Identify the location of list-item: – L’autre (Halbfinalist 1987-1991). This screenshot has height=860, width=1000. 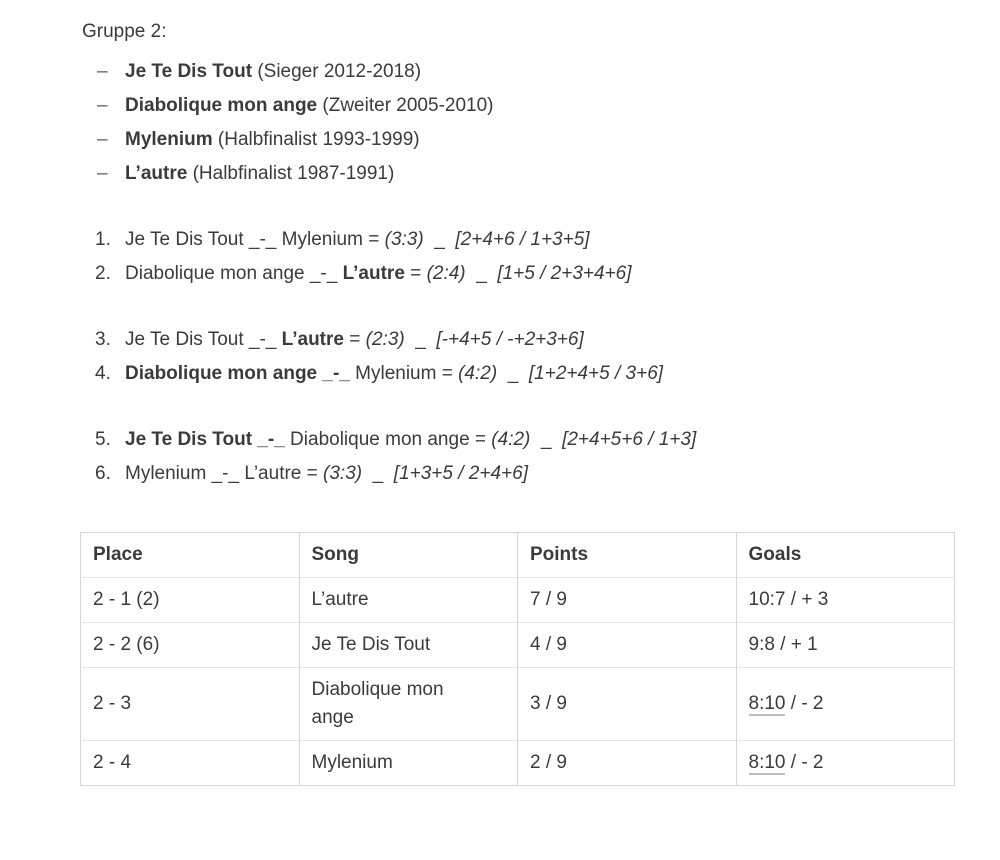
(519, 174).